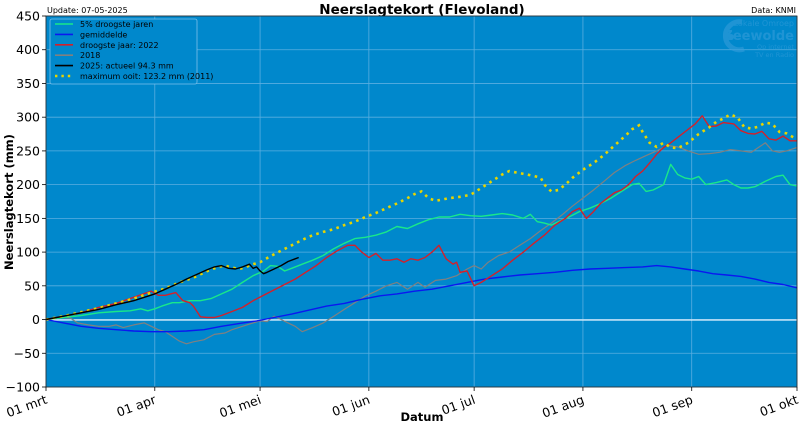 The height and width of the screenshot is (428, 800). Describe the element at coordinates (27, 353) in the screenshot. I see `y-tick-label: −50` at that location.